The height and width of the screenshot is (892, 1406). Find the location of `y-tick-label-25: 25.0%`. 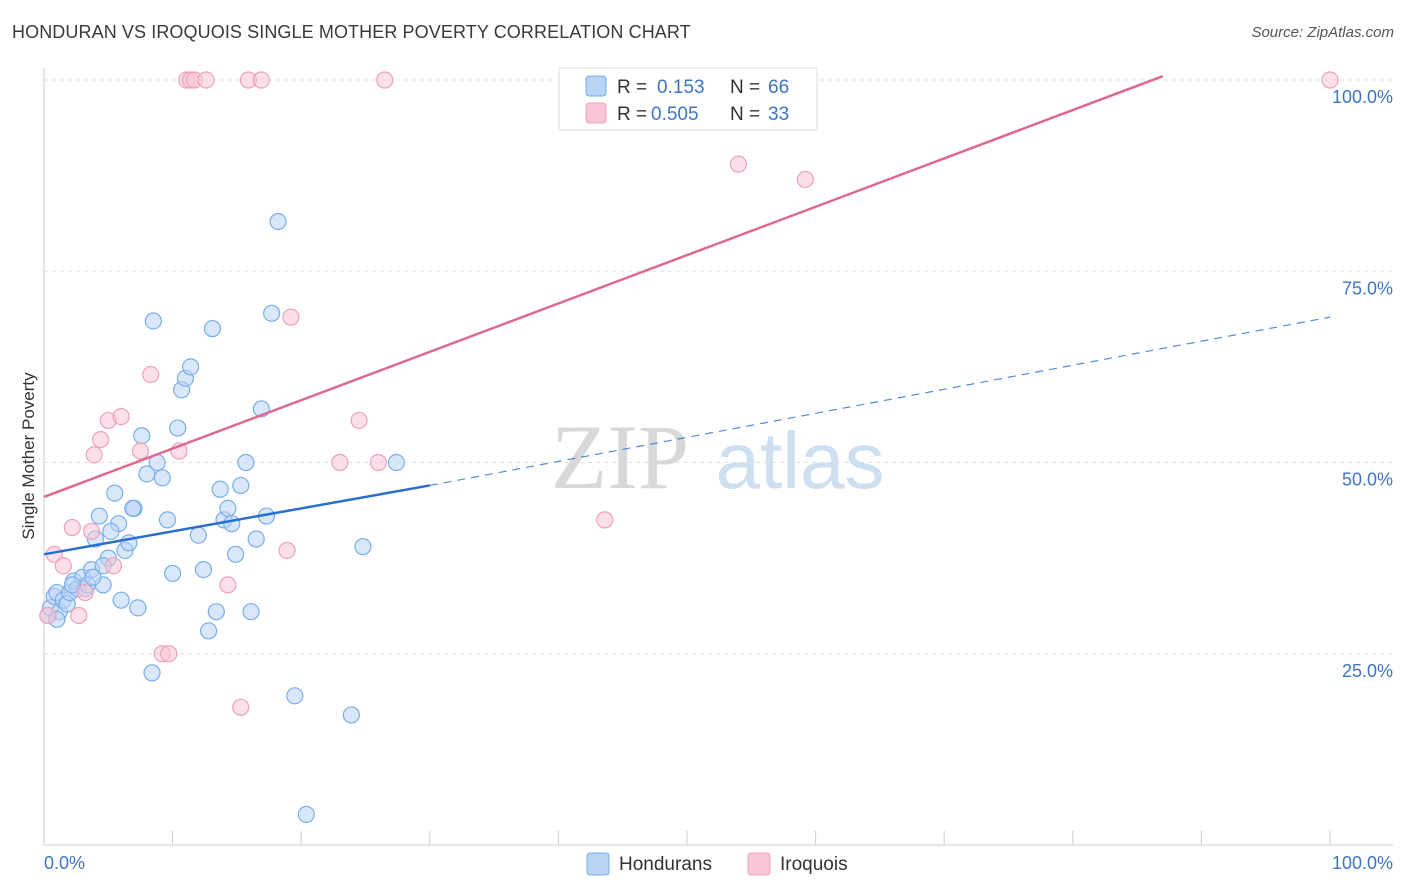

y-tick-label-25: 25.0% is located at coordinates (1367, 671).